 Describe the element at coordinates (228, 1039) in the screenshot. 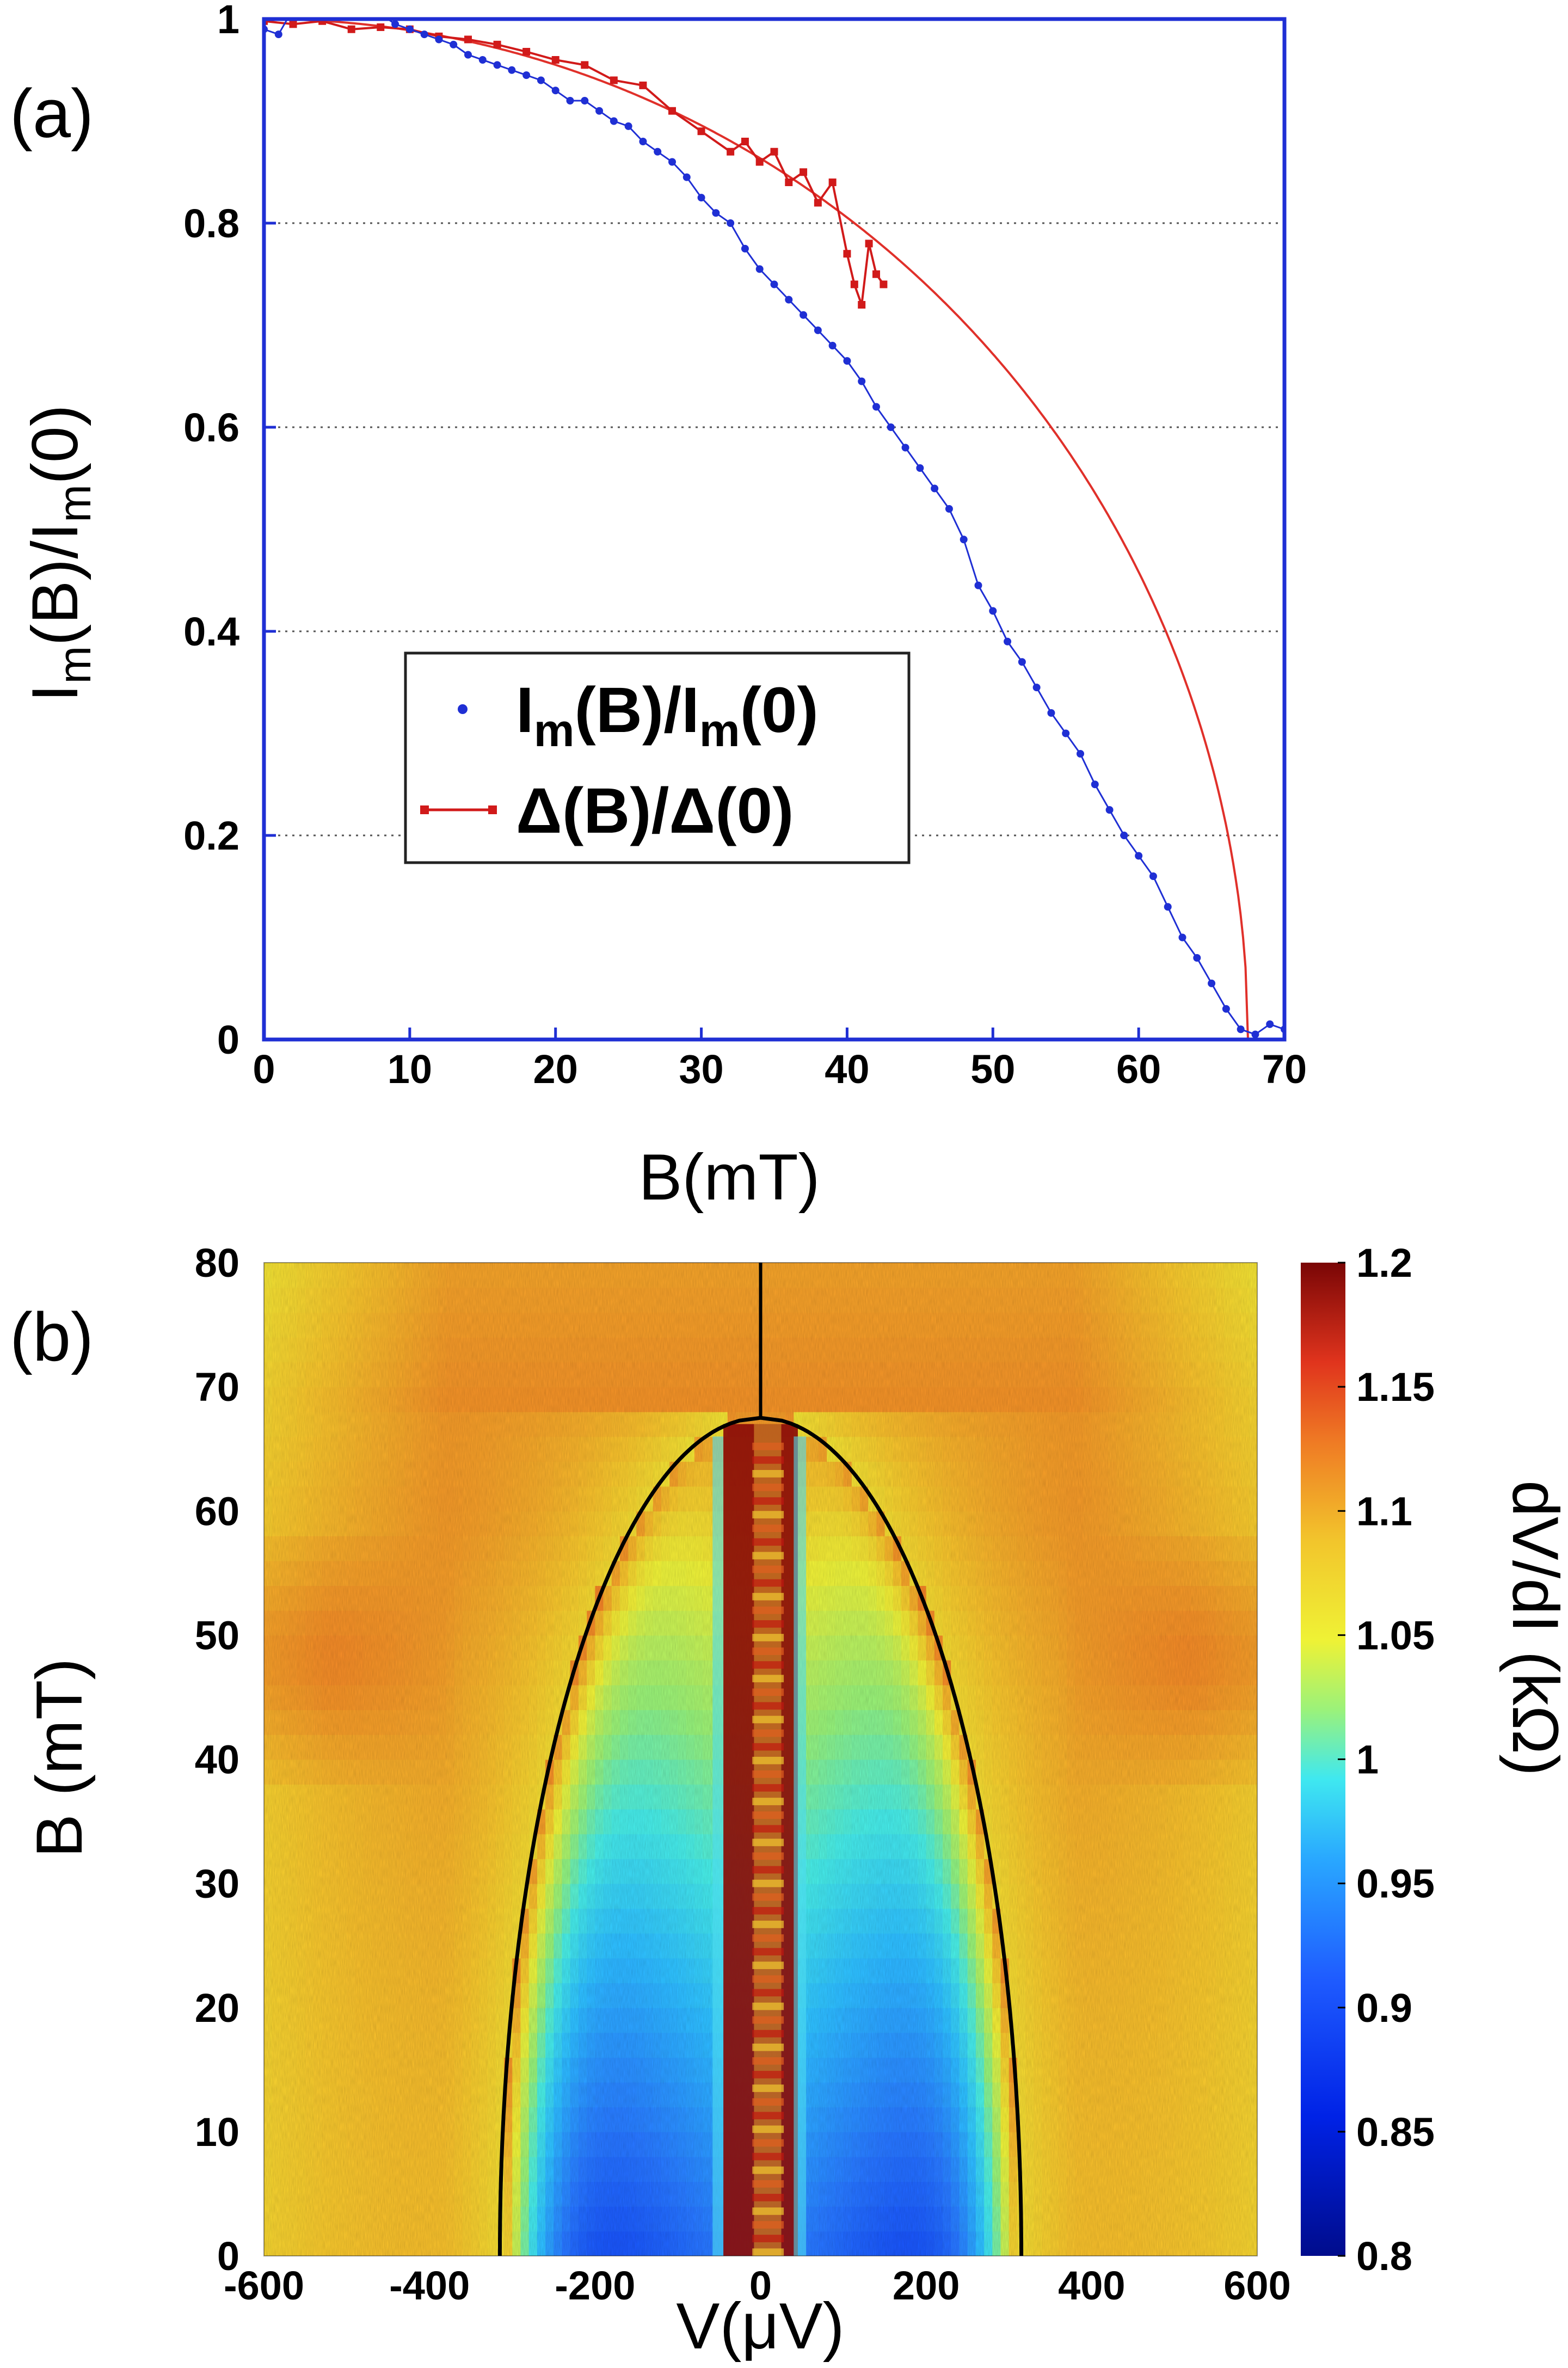

I see `y-tick-label: 0` at that location.